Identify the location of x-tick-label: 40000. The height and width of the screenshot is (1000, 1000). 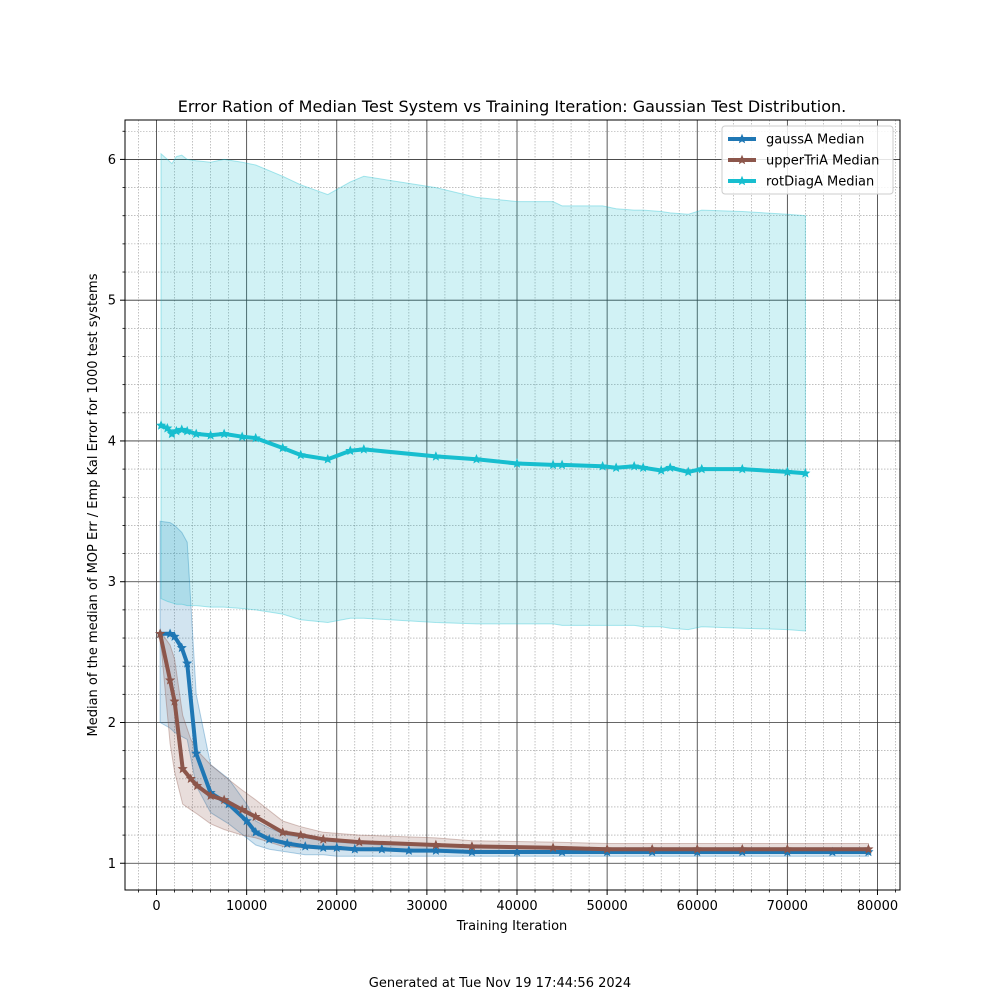
(516, 906).